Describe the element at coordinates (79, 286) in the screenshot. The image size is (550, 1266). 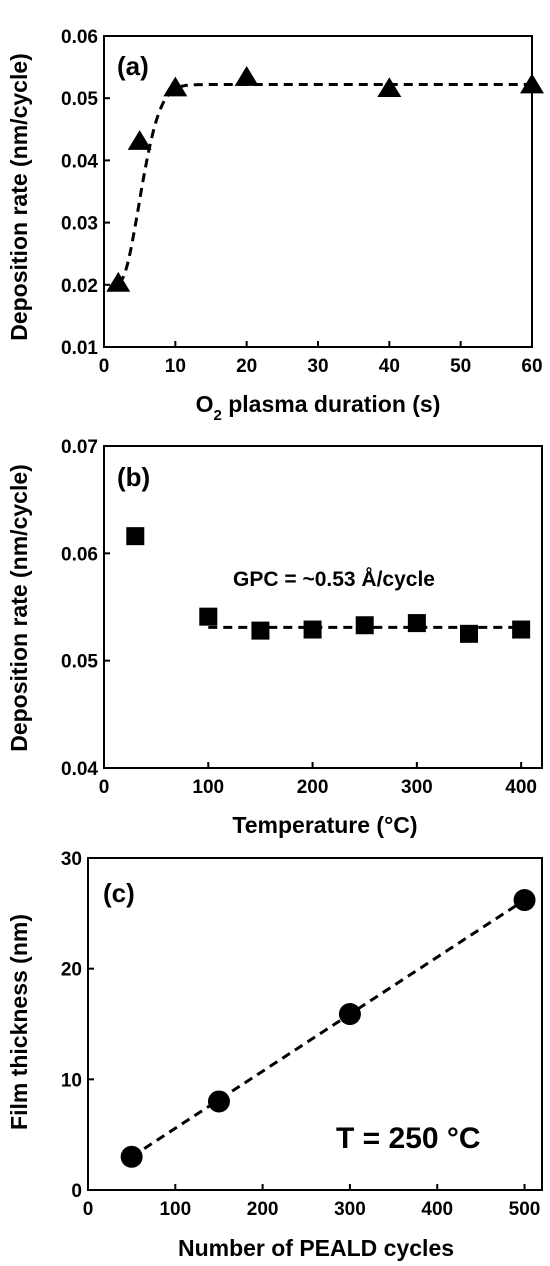
I see `y-tick-label: 0.02` at that location.